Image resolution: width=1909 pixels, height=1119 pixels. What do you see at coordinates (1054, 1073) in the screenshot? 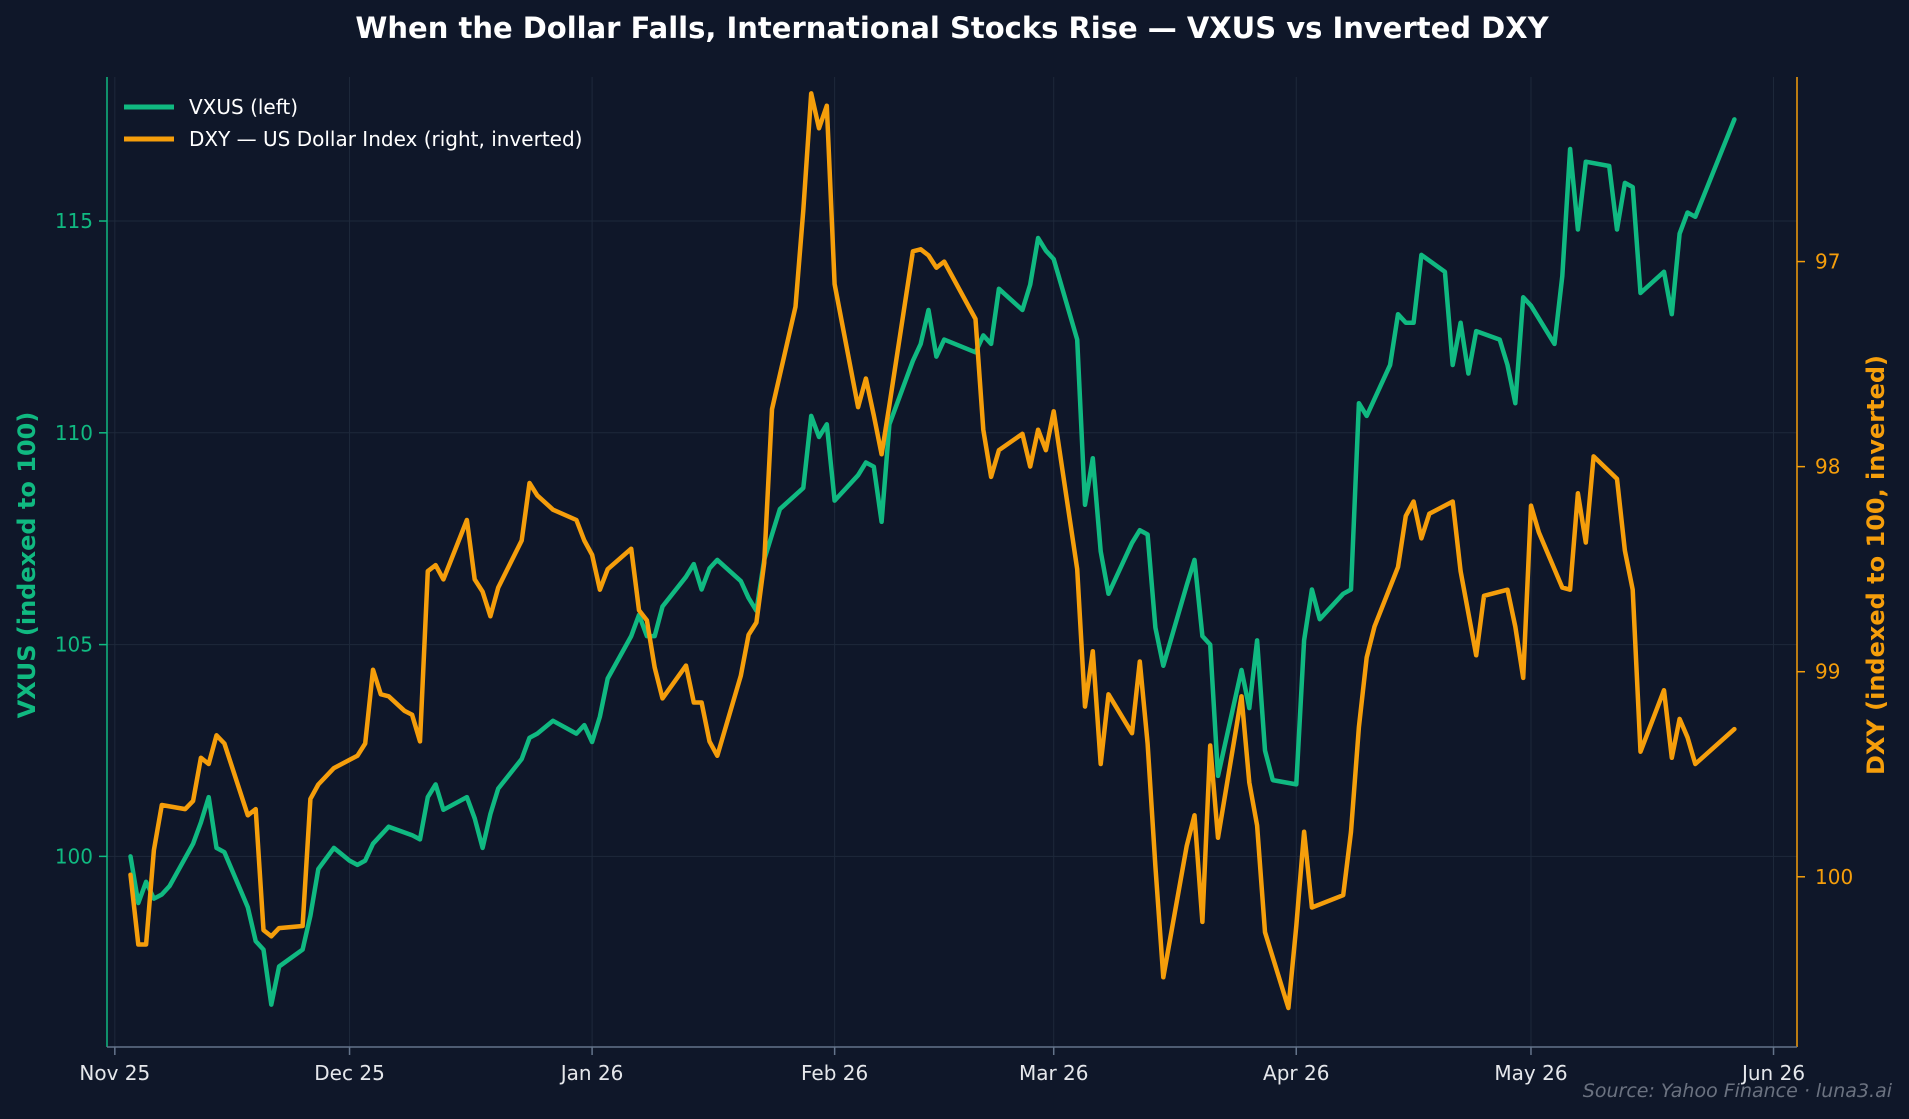
I see `x-tick-label: Mar 26` at bounding box center [1054, 1073].